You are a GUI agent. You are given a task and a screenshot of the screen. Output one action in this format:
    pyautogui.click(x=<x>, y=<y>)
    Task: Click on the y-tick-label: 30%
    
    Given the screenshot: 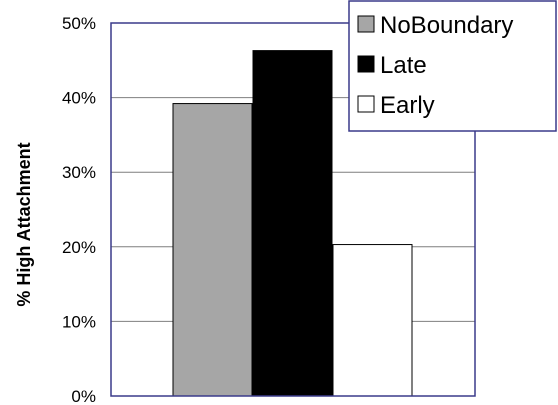 What is the action you would take?
    pyautogui.click(x=79, y=172)
    